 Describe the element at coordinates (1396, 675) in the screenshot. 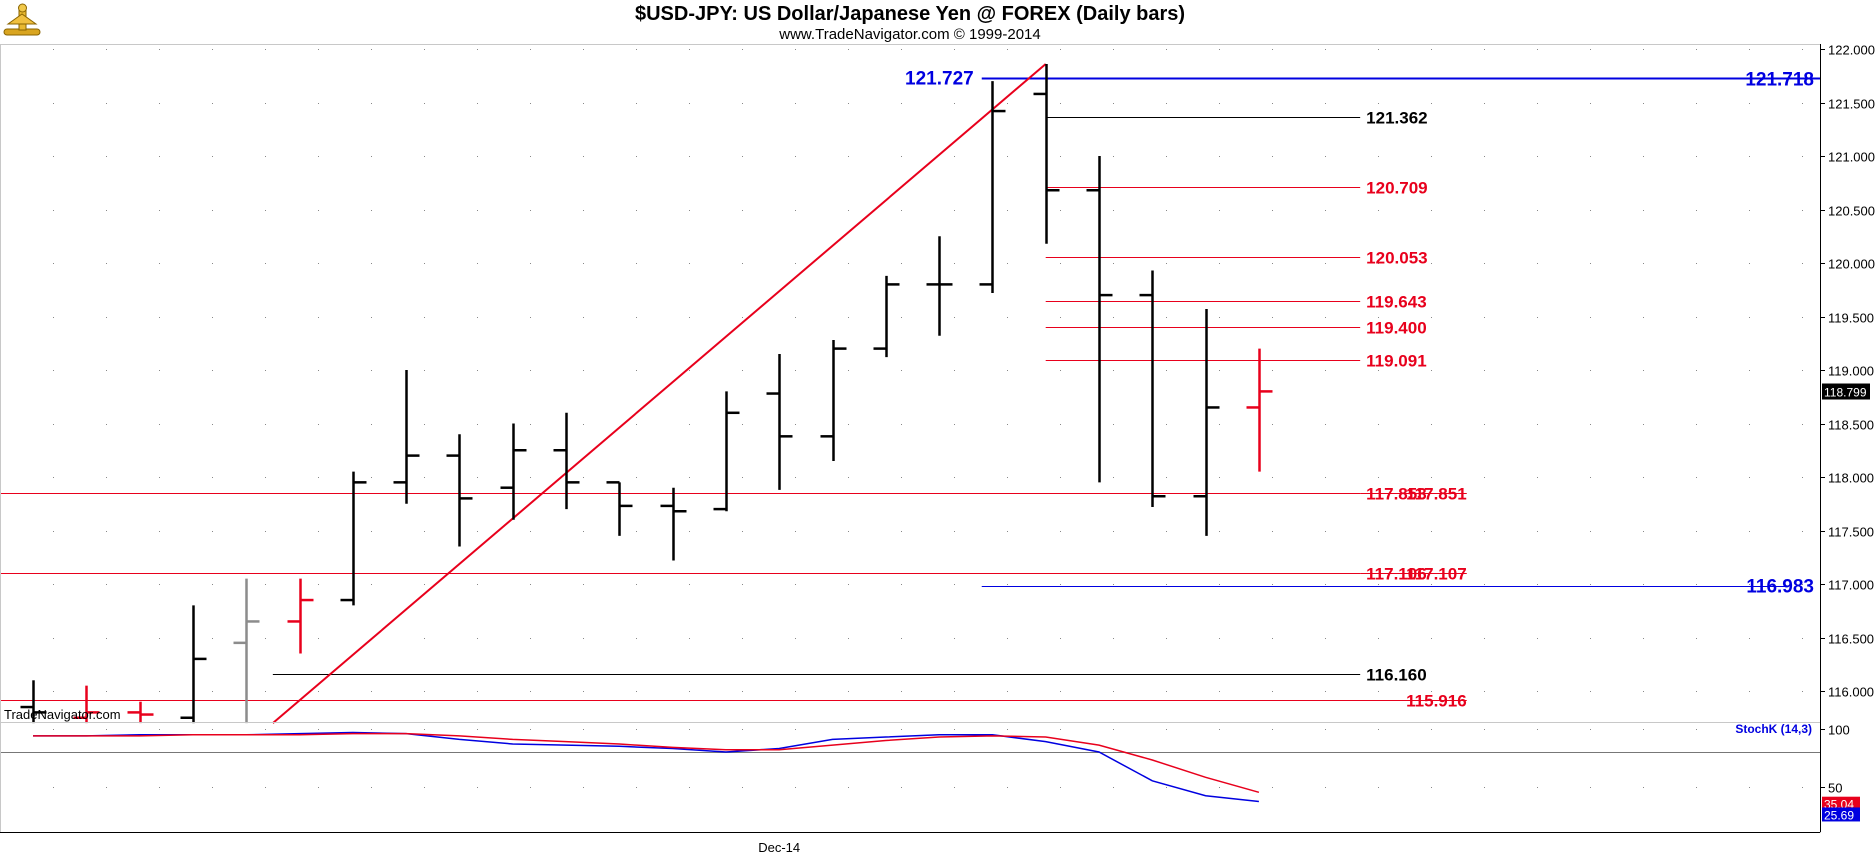

I see `level-label-fib-116160: 116.160` at that location.